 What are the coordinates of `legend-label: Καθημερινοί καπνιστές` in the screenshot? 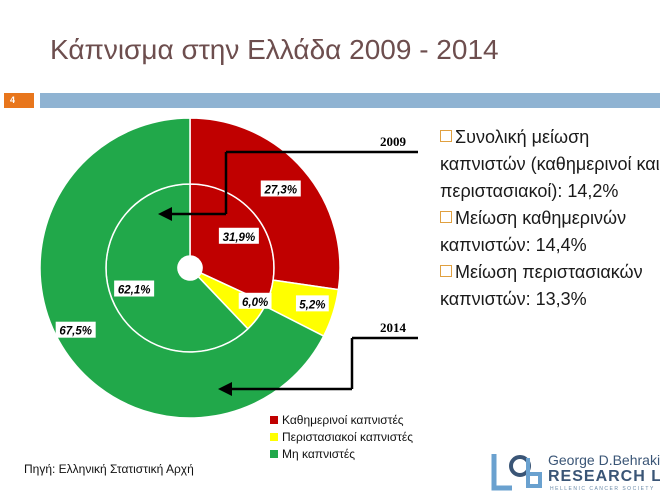 It's located at (343, 420).